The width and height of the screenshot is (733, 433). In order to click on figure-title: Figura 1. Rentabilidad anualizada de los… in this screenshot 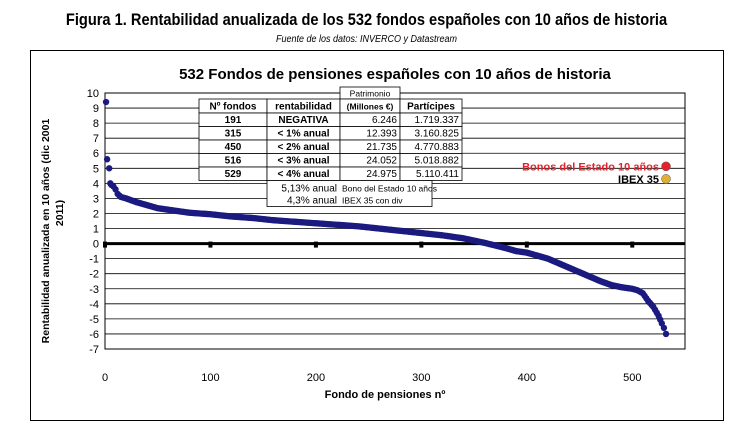, I will do `click(366, 19)`.